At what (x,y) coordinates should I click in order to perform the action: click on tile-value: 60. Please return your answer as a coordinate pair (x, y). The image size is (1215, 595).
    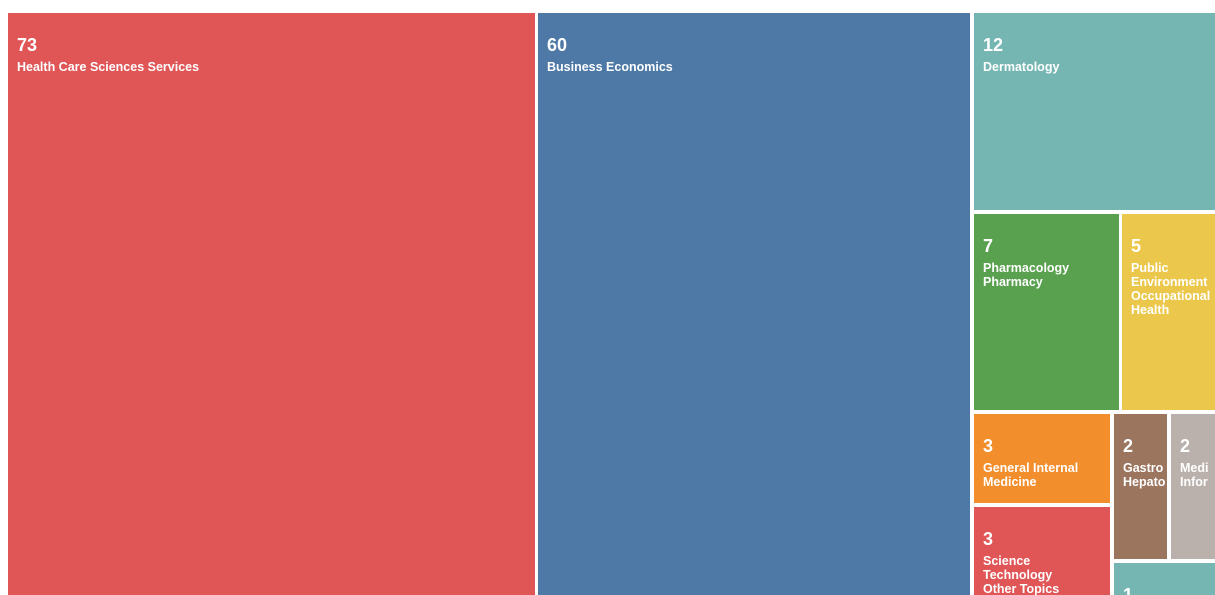
    Looking at the image, I should click on (557, 45).